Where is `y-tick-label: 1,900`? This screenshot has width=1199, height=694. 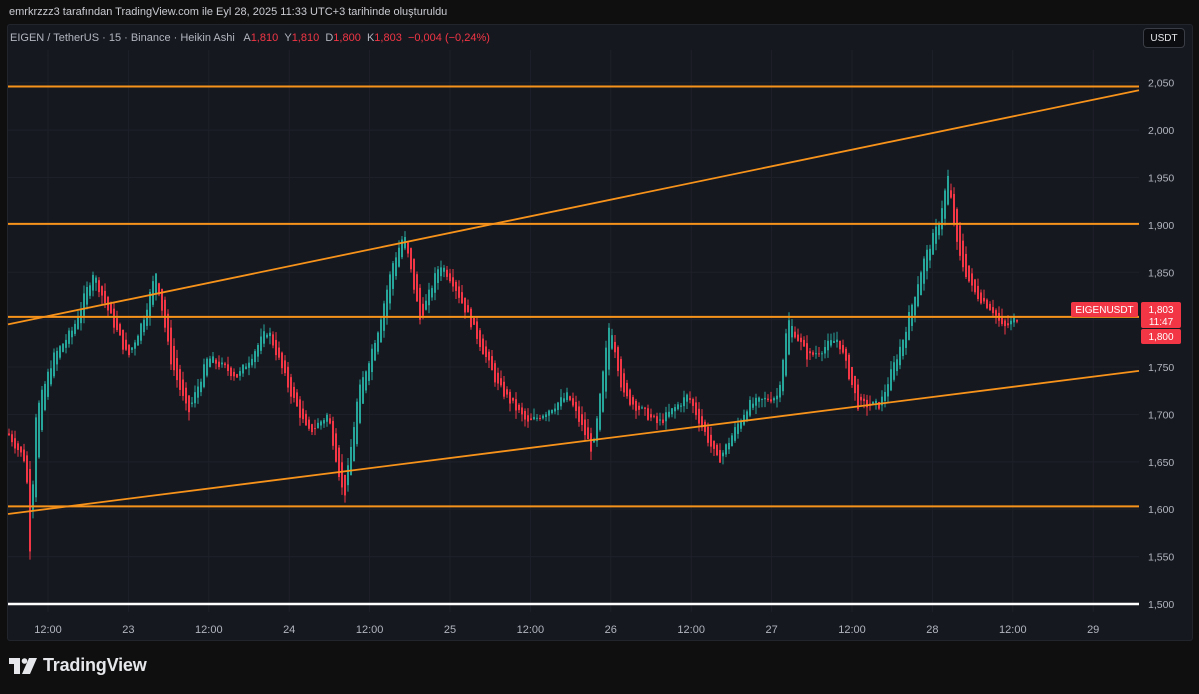 y-tick-label: 1,900 is located at coordinates (1161, 226).